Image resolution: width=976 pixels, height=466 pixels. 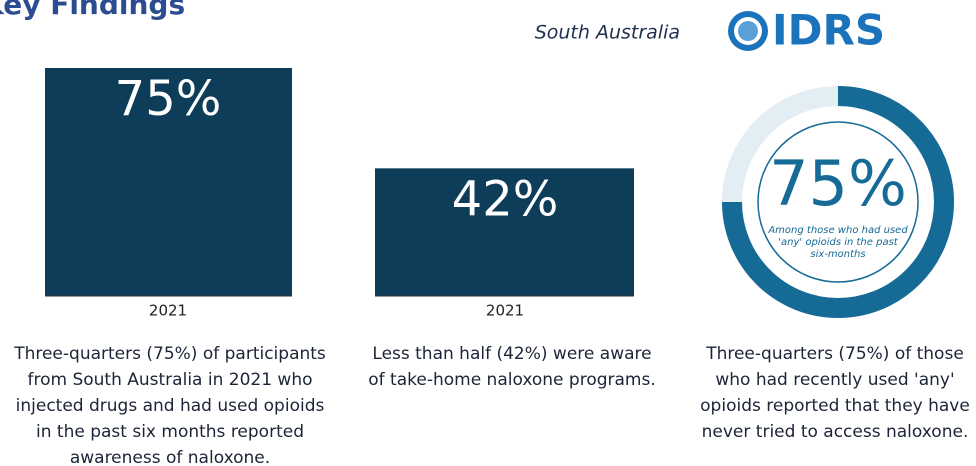 I want to click on caption: awareness of naloxone., so click(x=170, y=457).